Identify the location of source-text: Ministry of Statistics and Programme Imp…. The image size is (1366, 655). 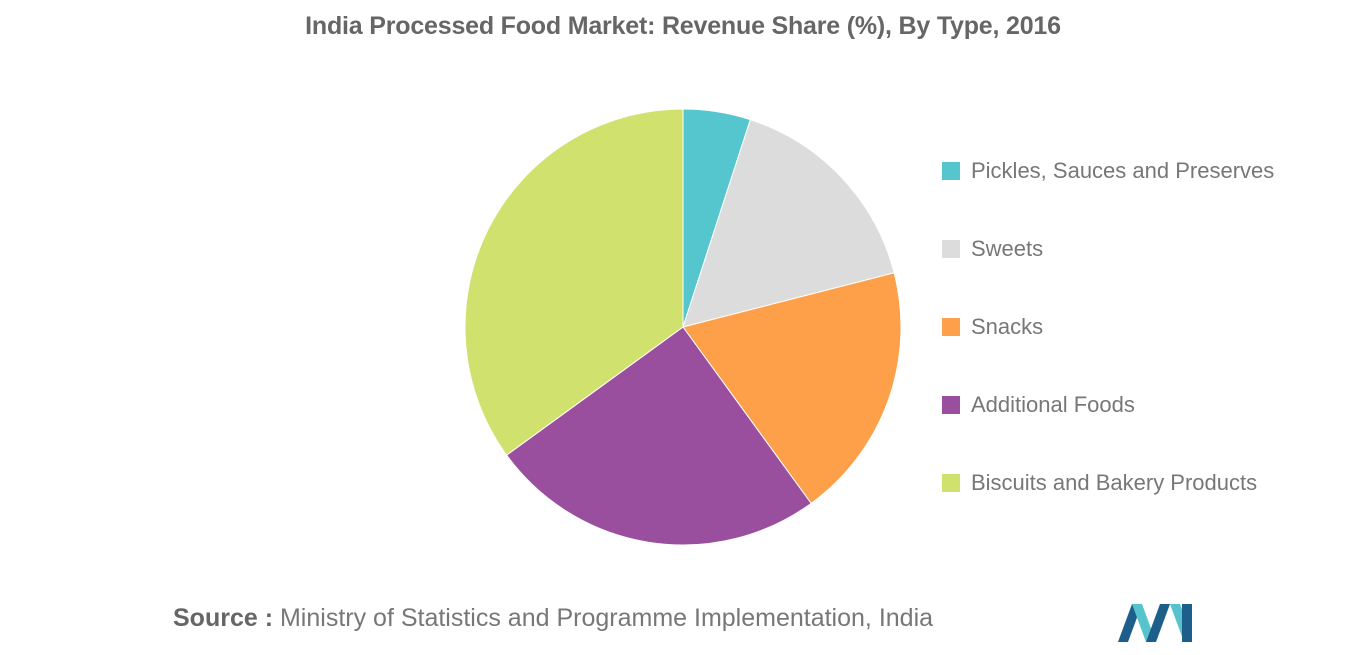
(606, 618).